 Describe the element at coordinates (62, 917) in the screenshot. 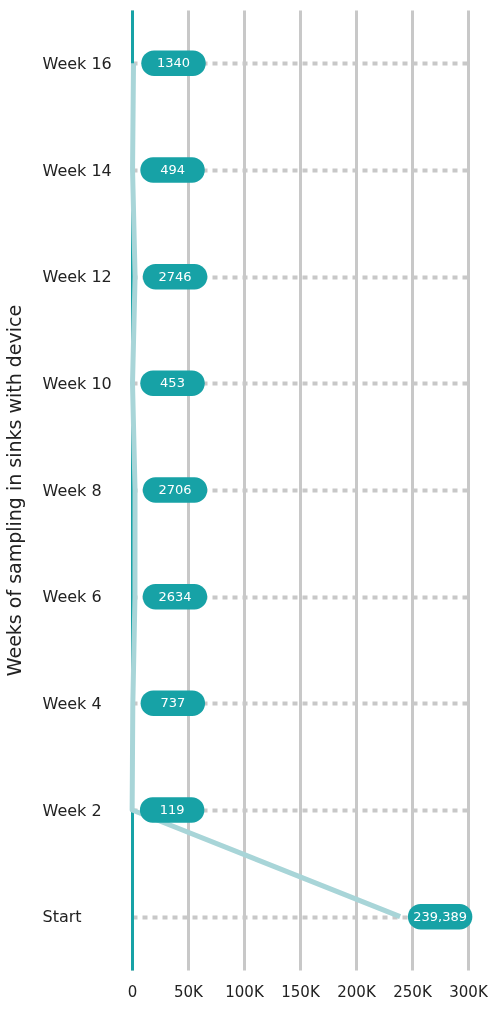

I see `y-tick-label: Start` at that location.